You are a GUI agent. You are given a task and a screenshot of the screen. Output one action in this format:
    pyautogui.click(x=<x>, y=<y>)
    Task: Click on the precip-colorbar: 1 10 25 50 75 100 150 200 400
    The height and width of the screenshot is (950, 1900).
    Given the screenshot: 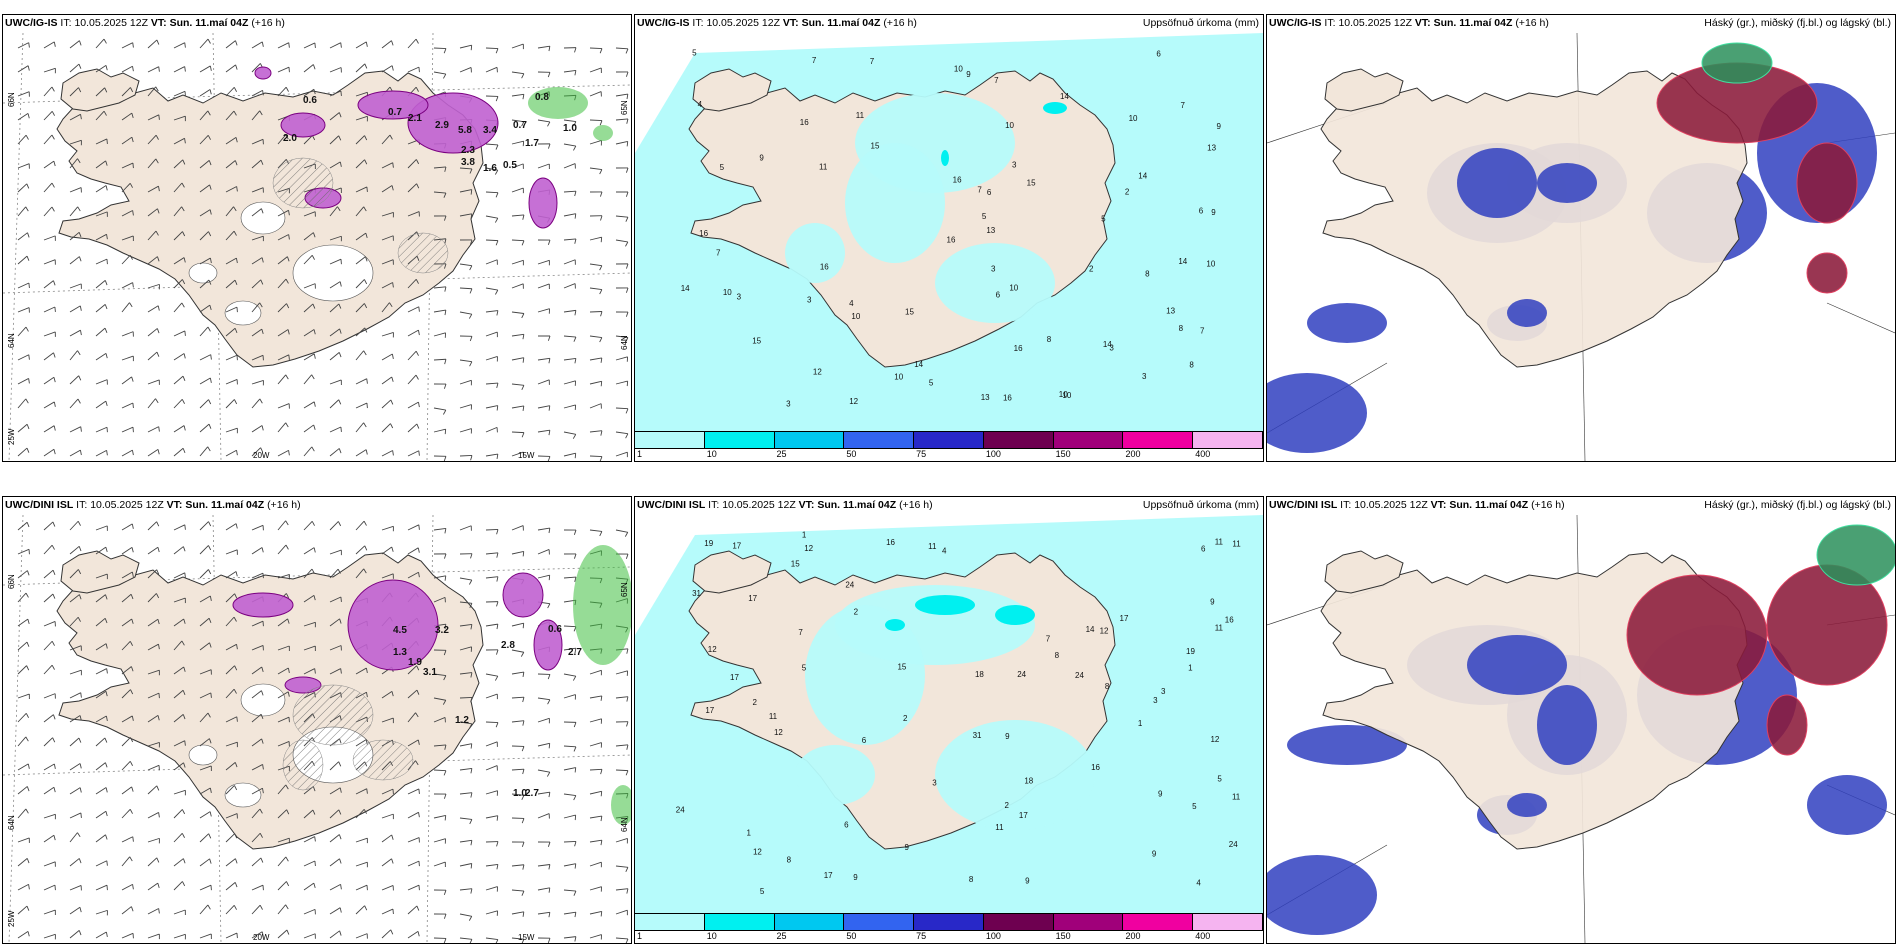 What is the action you would take?
    pyautogui.click(x=949, y=928)
    